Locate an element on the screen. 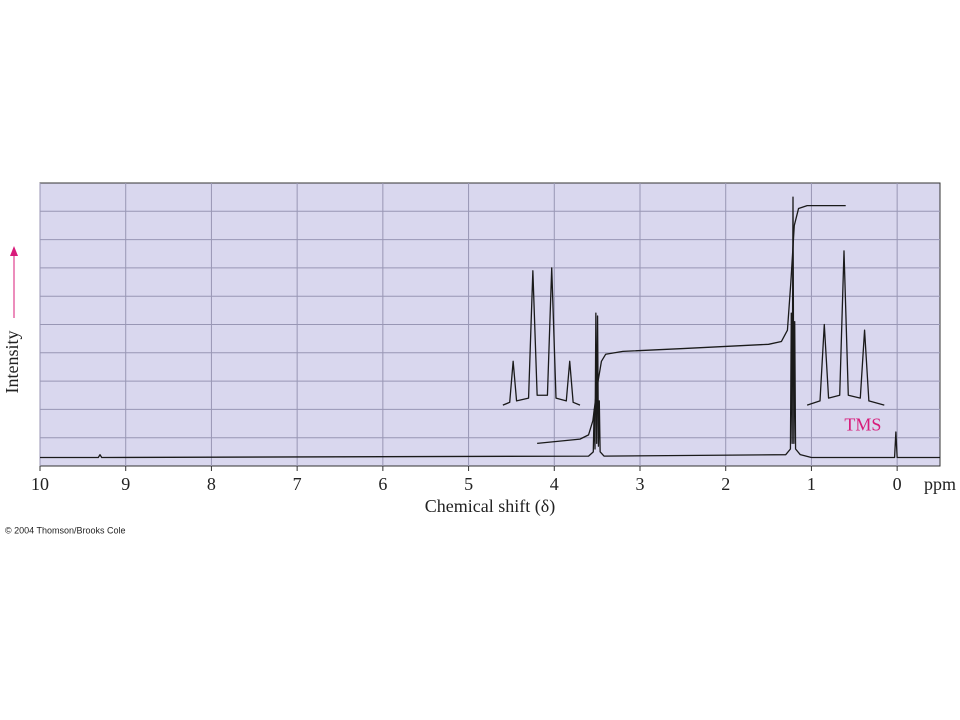 The height and width of the screenshot is (720, 960). y-axis-label: Intensity is located at coordinates (12, 362).